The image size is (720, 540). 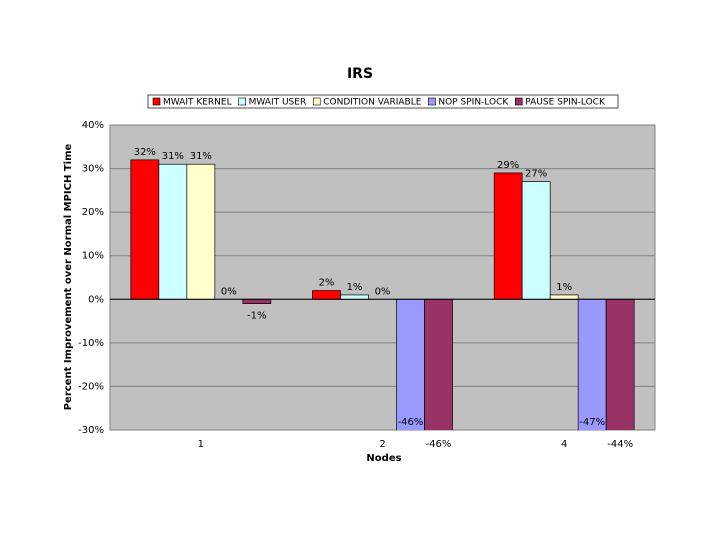 What do you see at coordinates (93, 212) in the screenshot?
I see `y-tick-label: 20%` at bounding box center [93, 212].